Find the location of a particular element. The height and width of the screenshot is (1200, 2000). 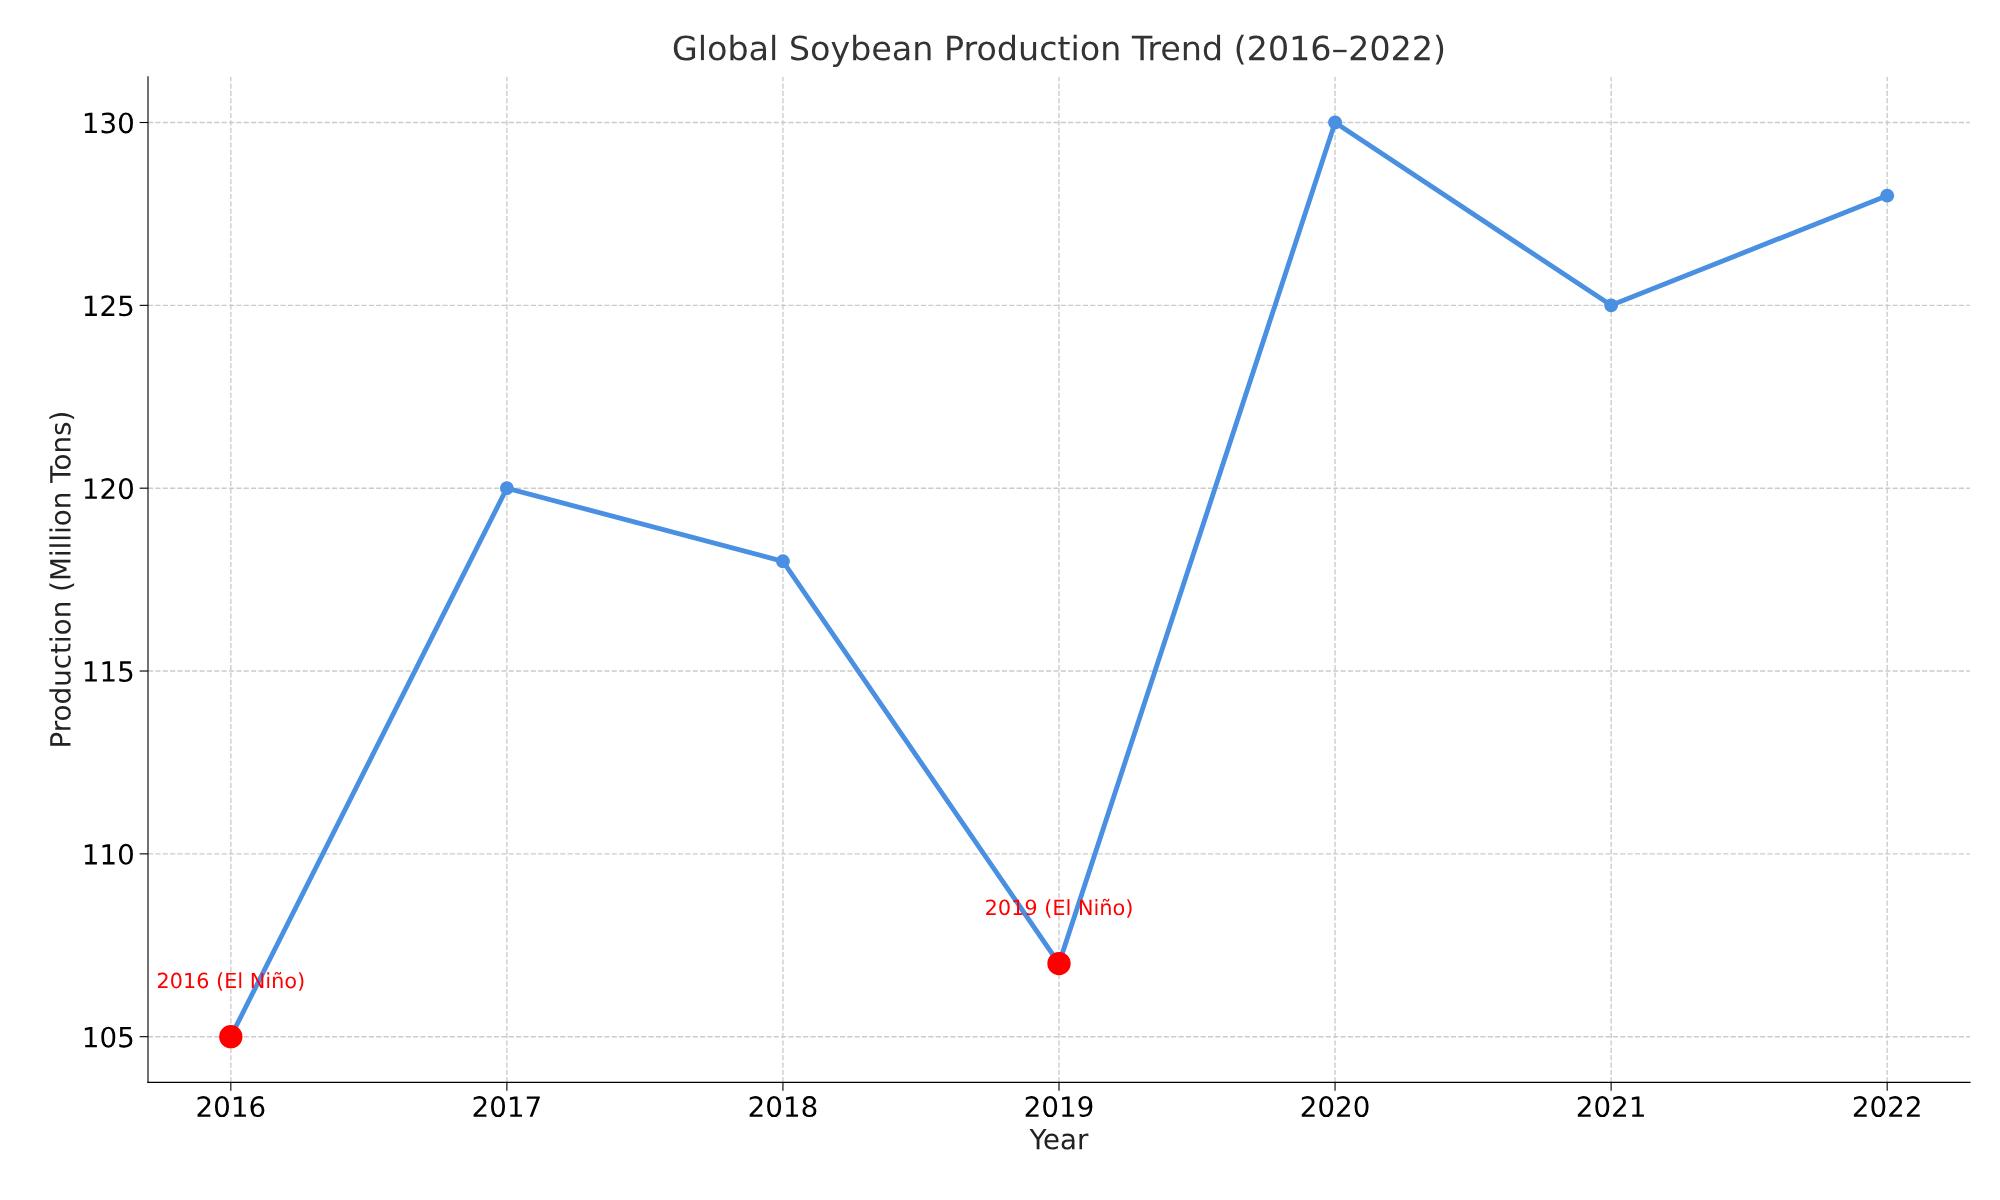

y-tick-label: 125 is located at coordinates (108, 306).